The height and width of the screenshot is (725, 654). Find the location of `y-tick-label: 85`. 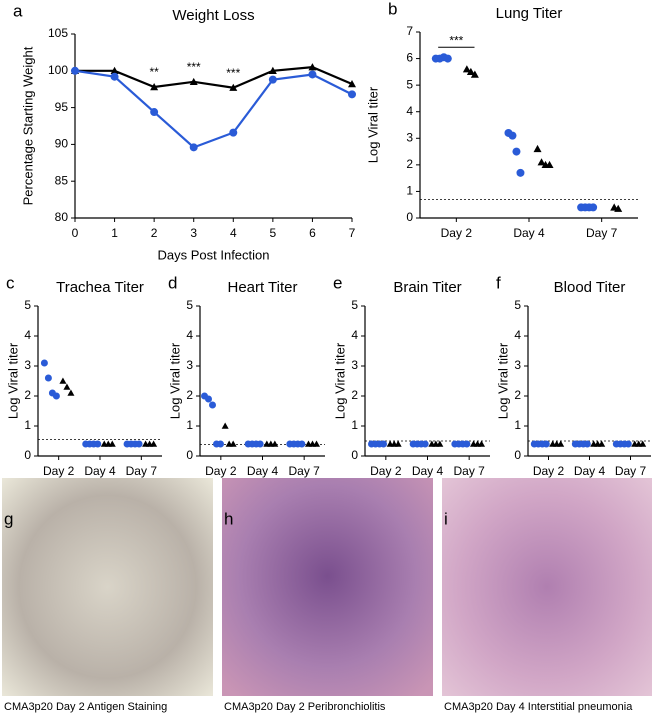

y-tick-label: 85 is located at coordinates (62, 180).